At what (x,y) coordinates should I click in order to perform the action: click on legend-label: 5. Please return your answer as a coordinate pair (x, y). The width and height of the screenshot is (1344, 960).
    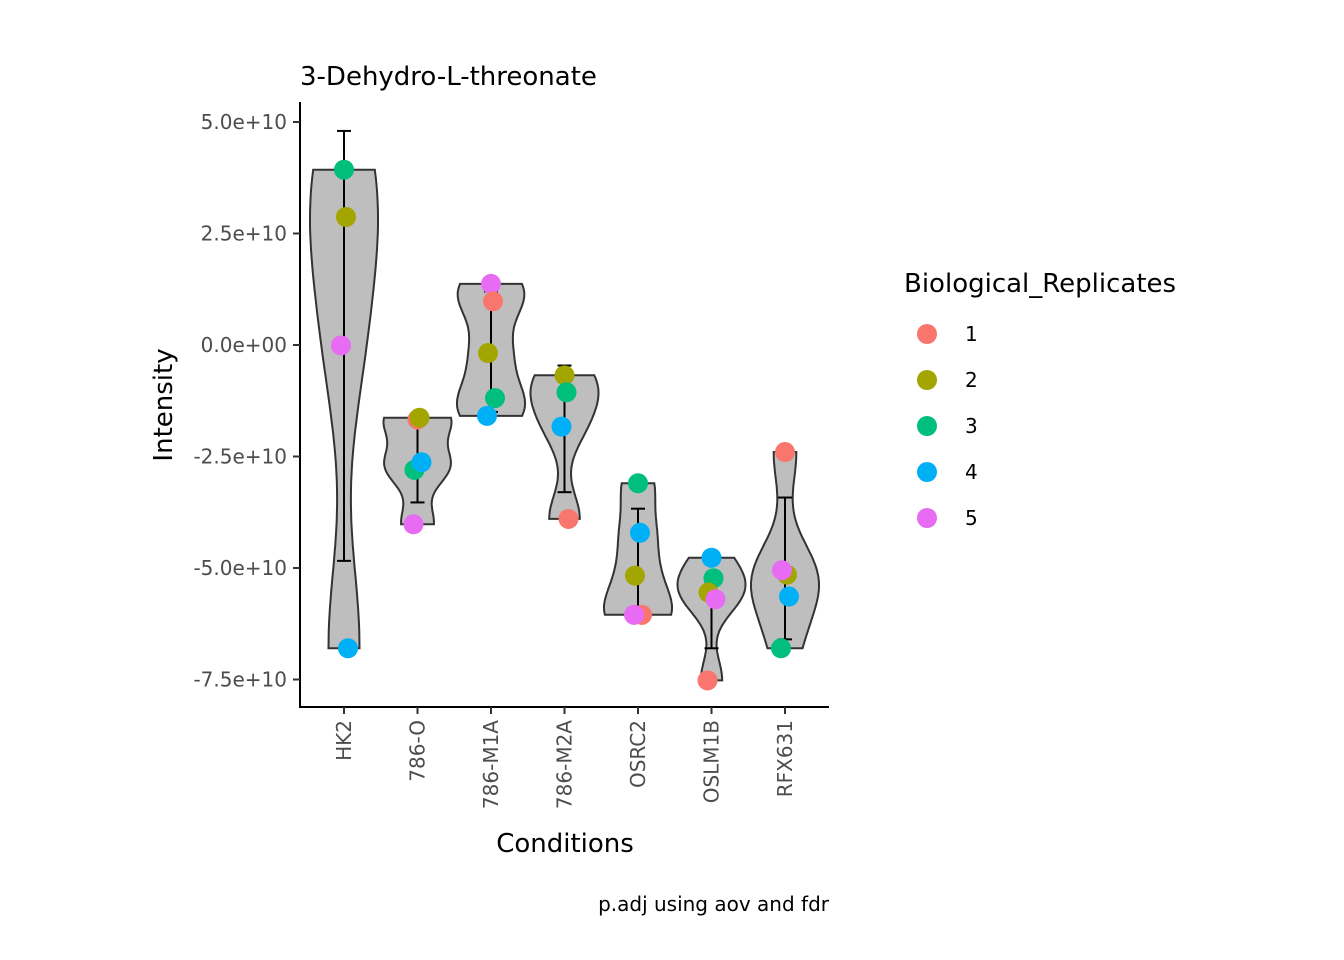
    Looking at the image, I should click on (971, 518).